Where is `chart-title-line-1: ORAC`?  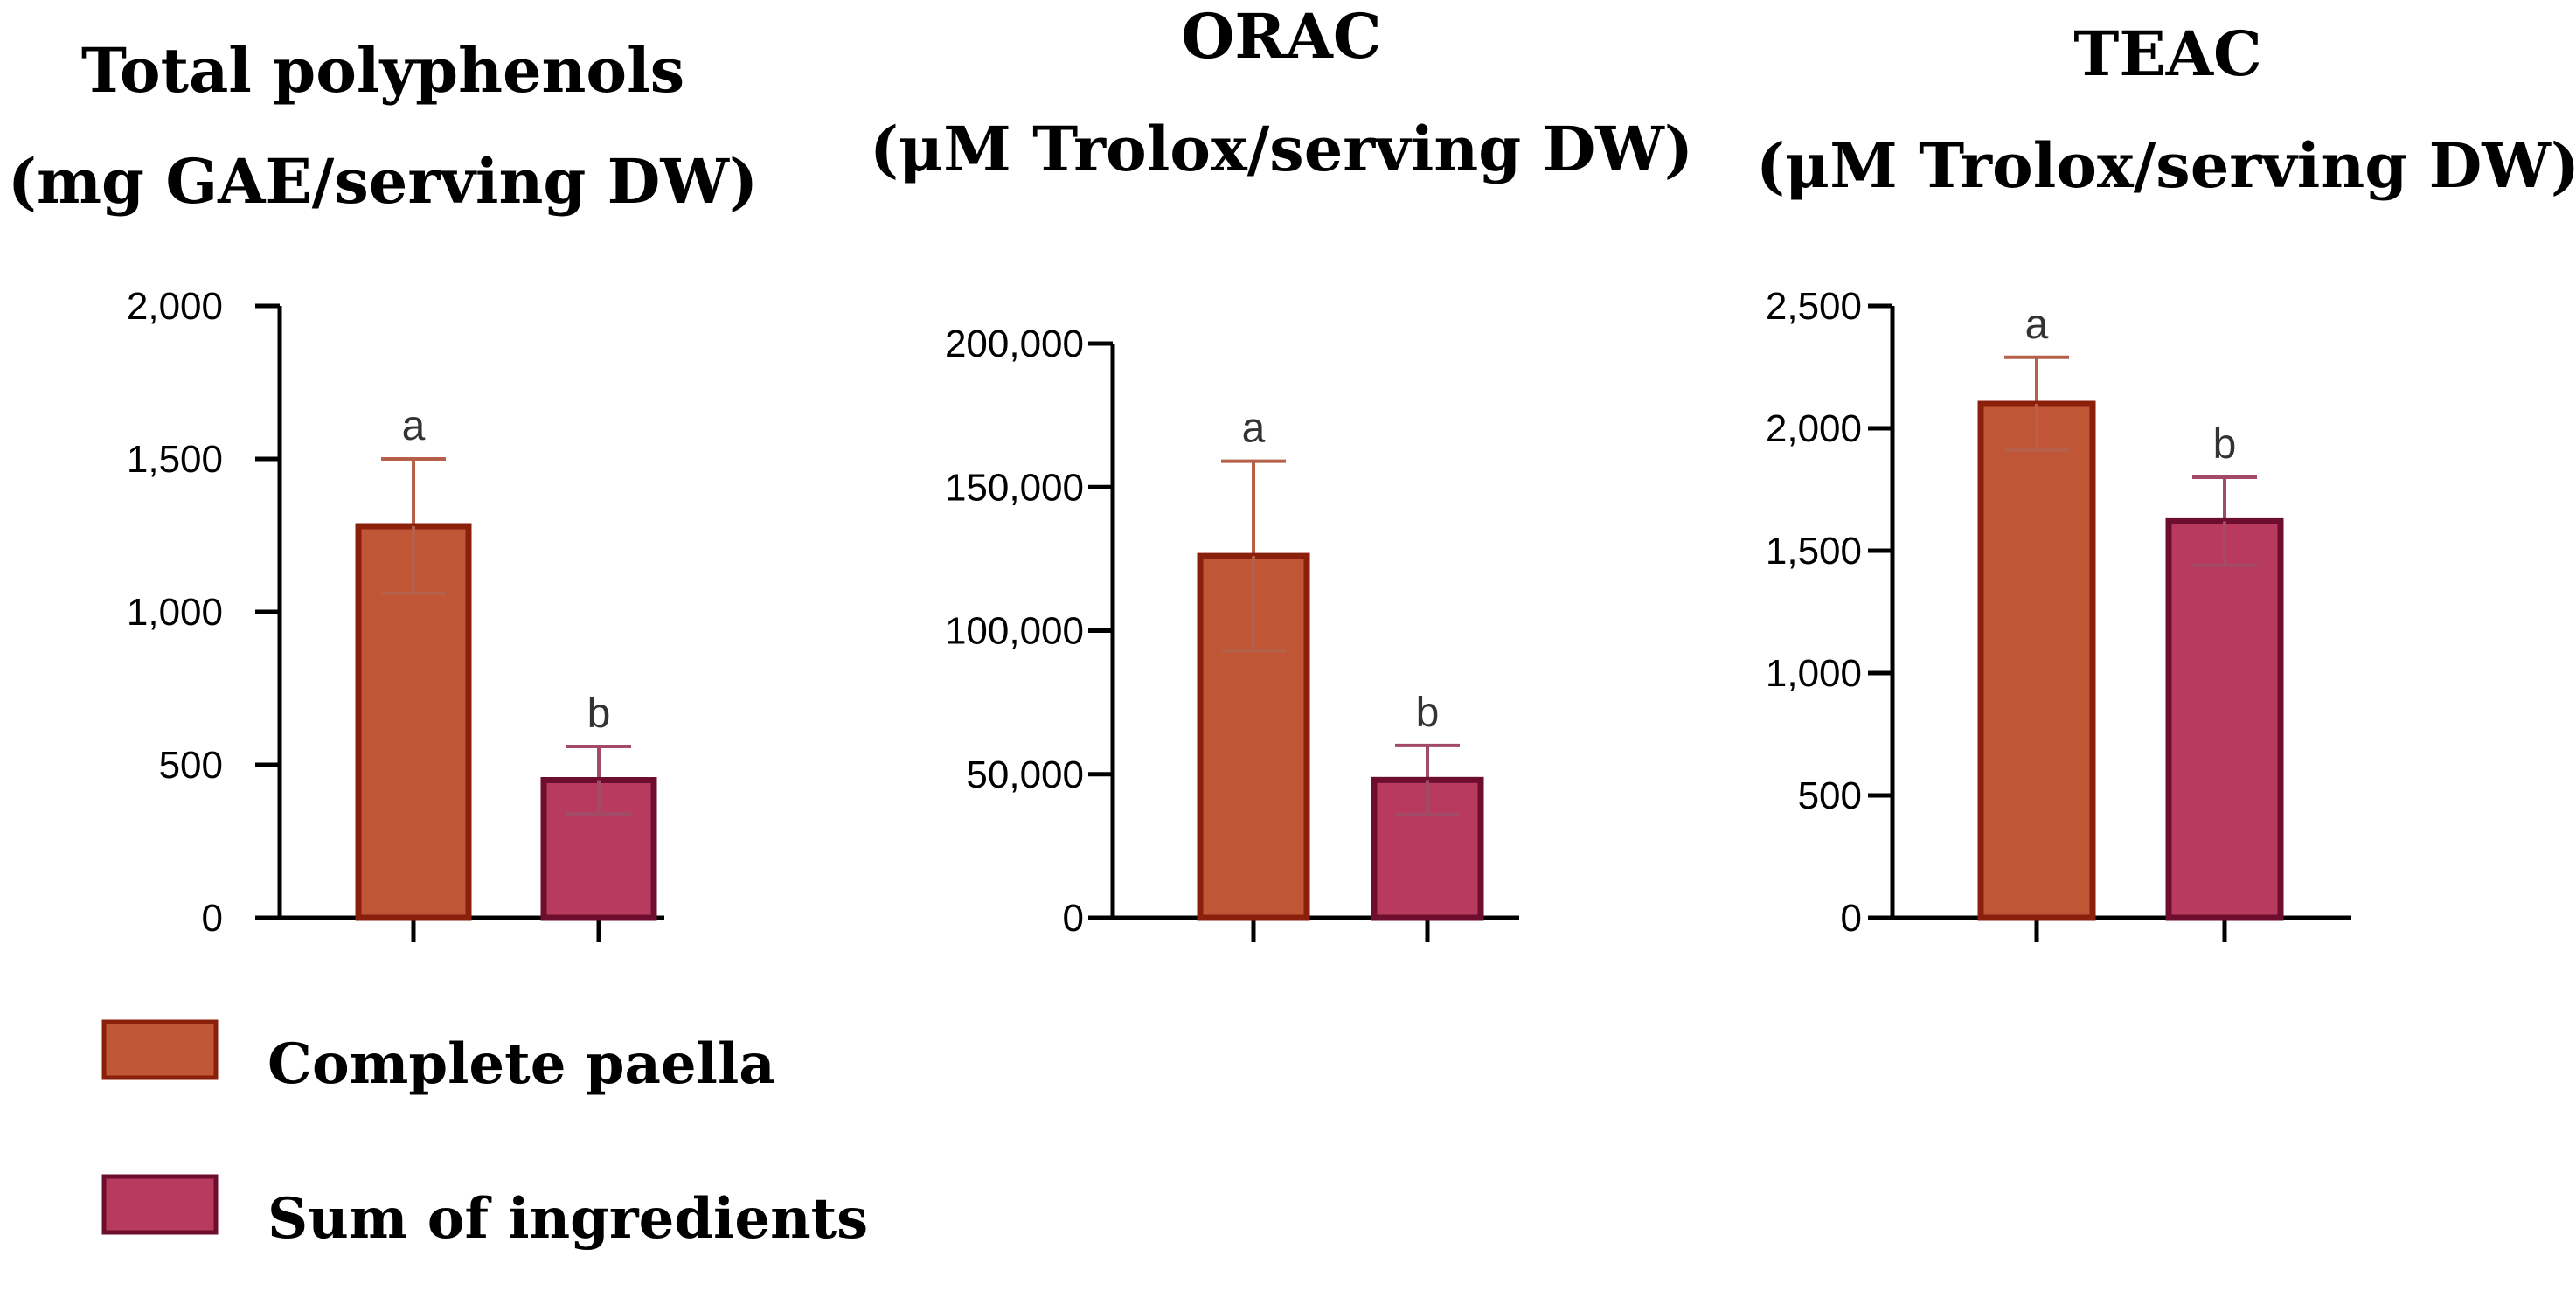
chart-title-line-1: ORAC is located at coordinates (1281, 37).